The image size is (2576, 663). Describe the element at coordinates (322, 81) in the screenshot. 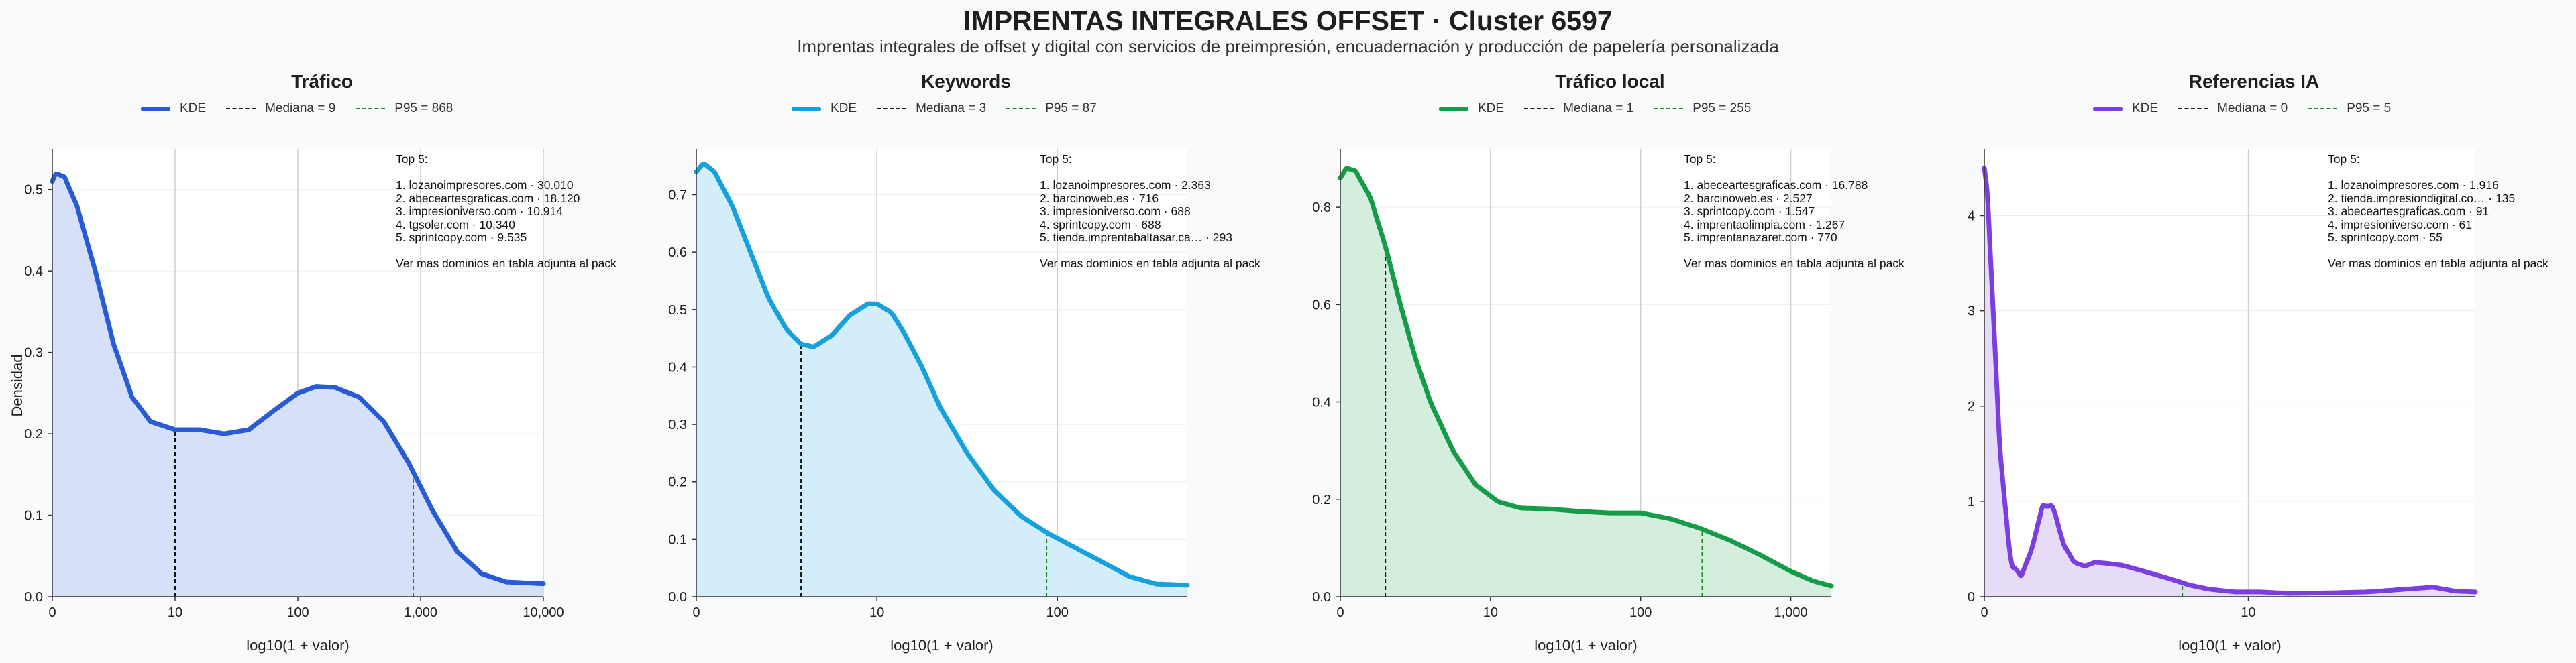

I see `chart-title: Tráfico` at that location.